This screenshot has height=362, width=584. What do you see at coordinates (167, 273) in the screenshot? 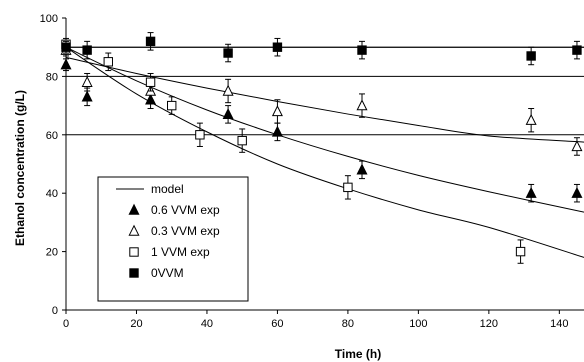
I see `legend-label: 0VVM` at bounding box center [167, 273].